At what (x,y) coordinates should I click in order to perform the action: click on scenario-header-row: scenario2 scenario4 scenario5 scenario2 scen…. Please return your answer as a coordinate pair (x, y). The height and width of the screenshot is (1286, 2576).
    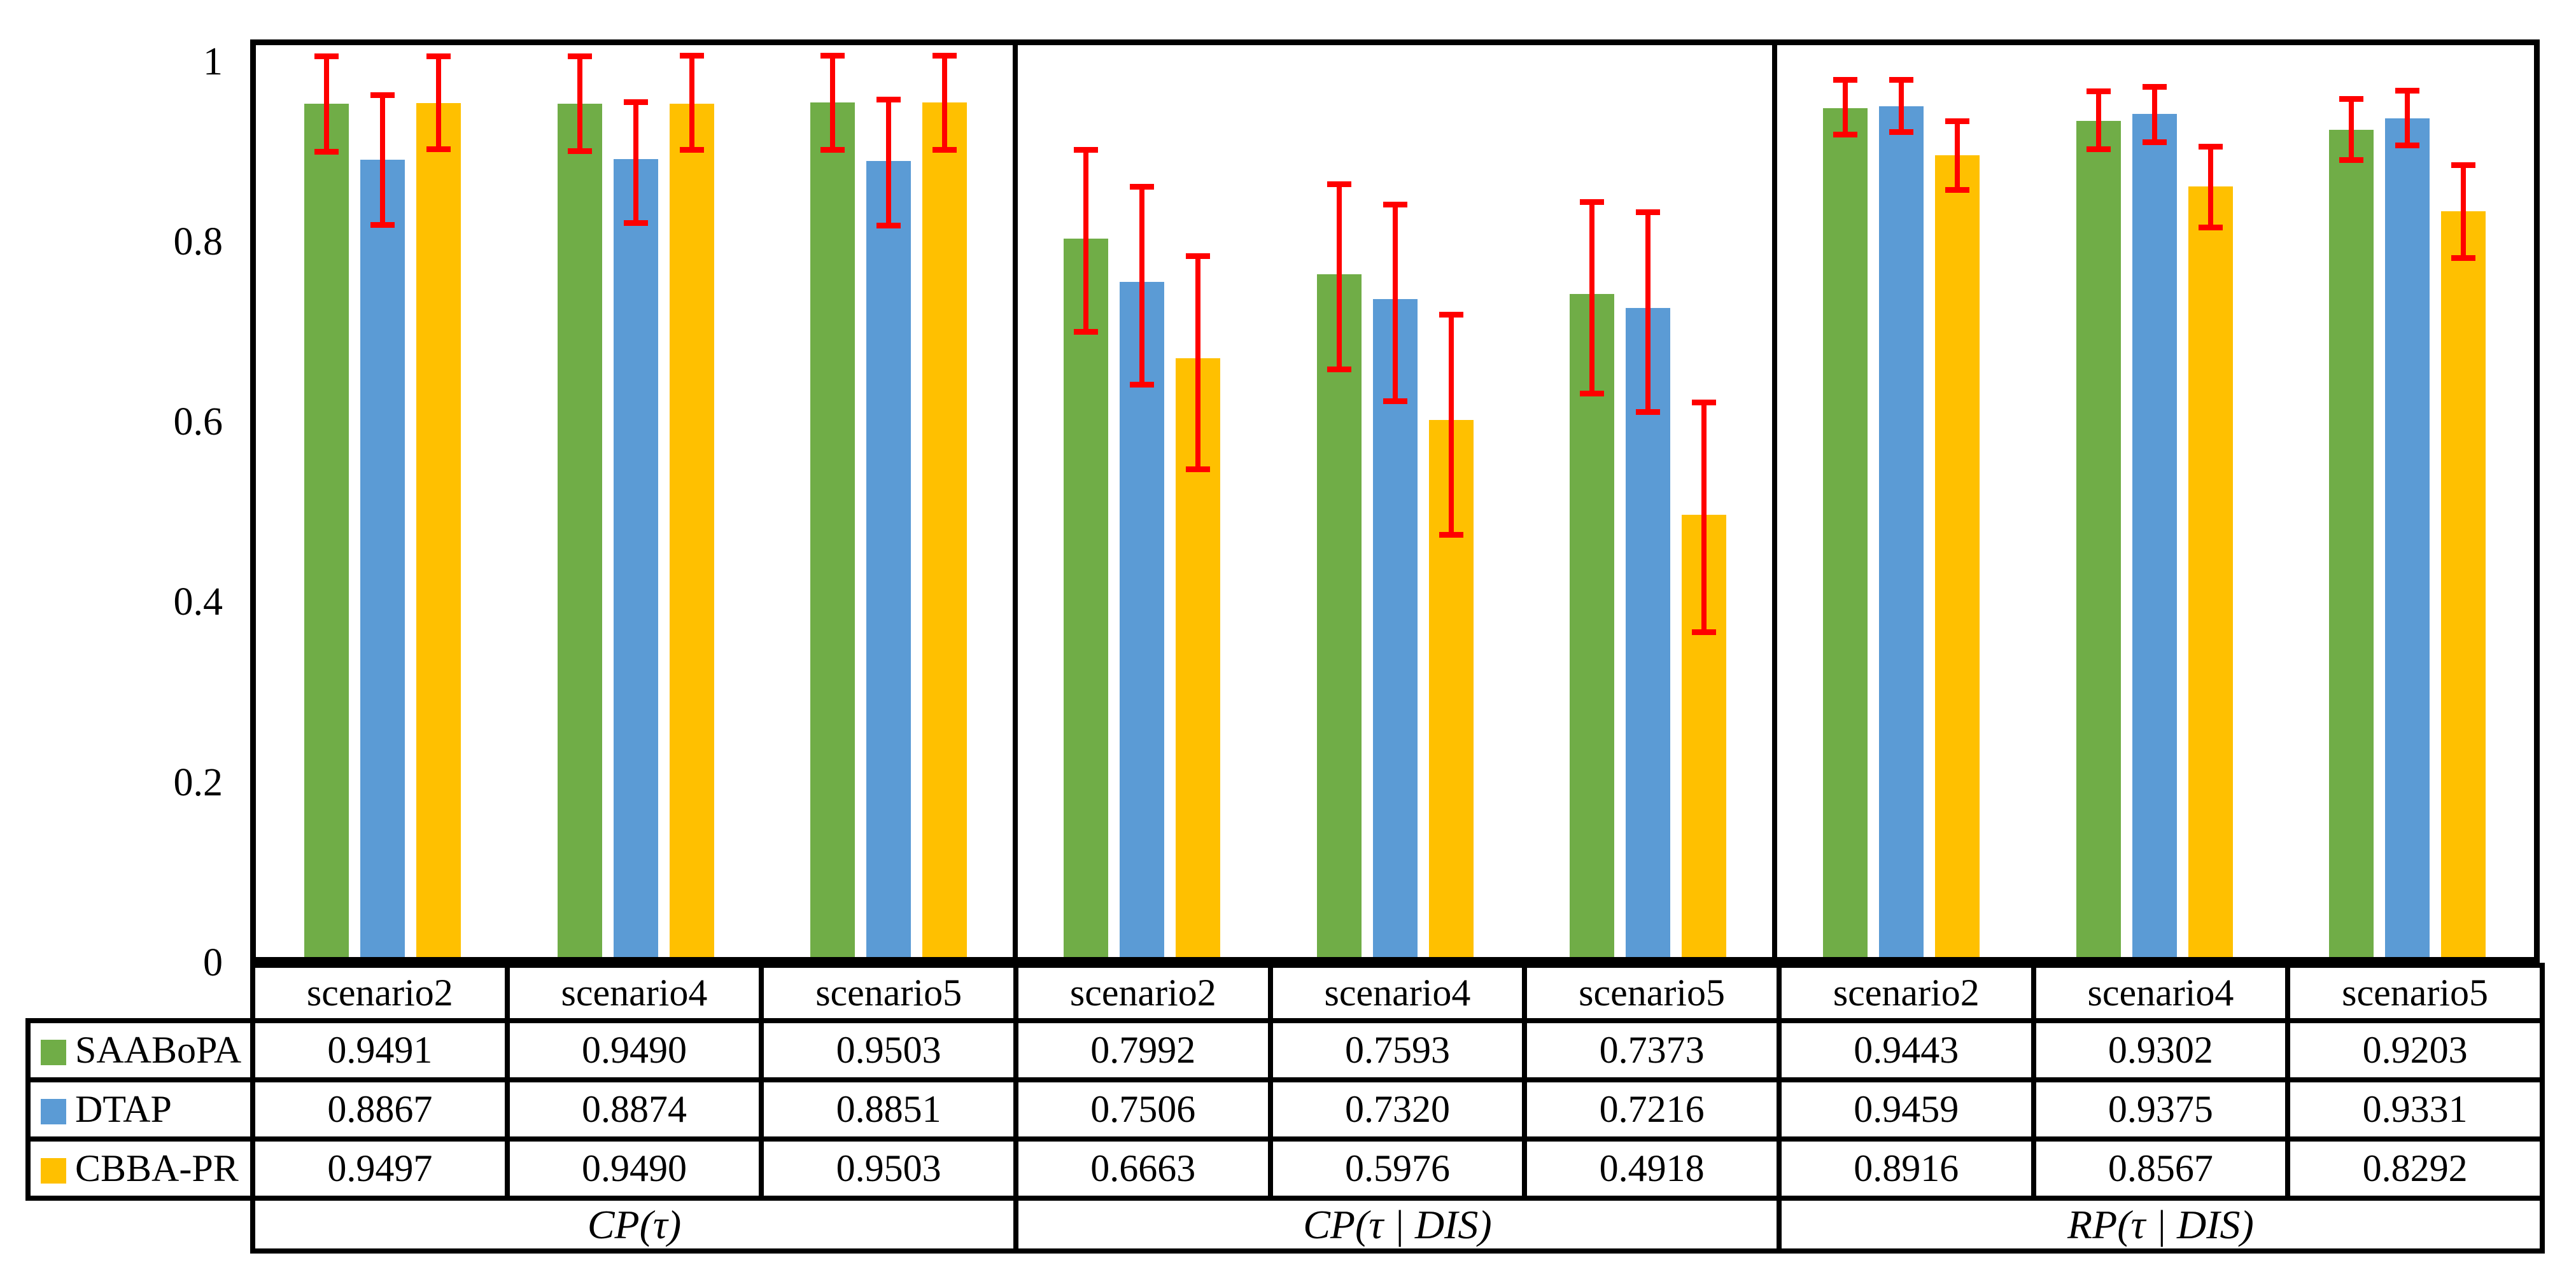
    Looking at the image, I should click on (1287, 993).